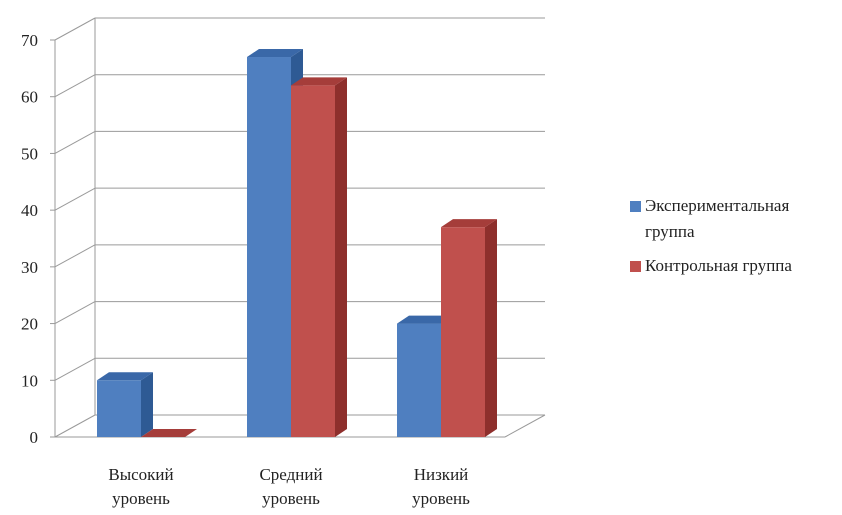 This screenshot has height=515, width=842. I want to click on floor-right-edge, so click(525, 426).